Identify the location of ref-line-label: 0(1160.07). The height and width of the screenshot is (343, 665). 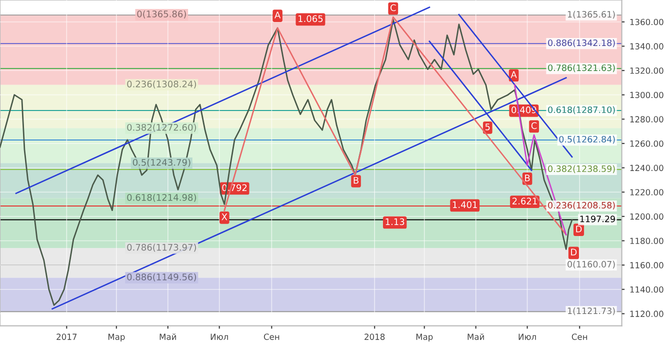
(591, 264).